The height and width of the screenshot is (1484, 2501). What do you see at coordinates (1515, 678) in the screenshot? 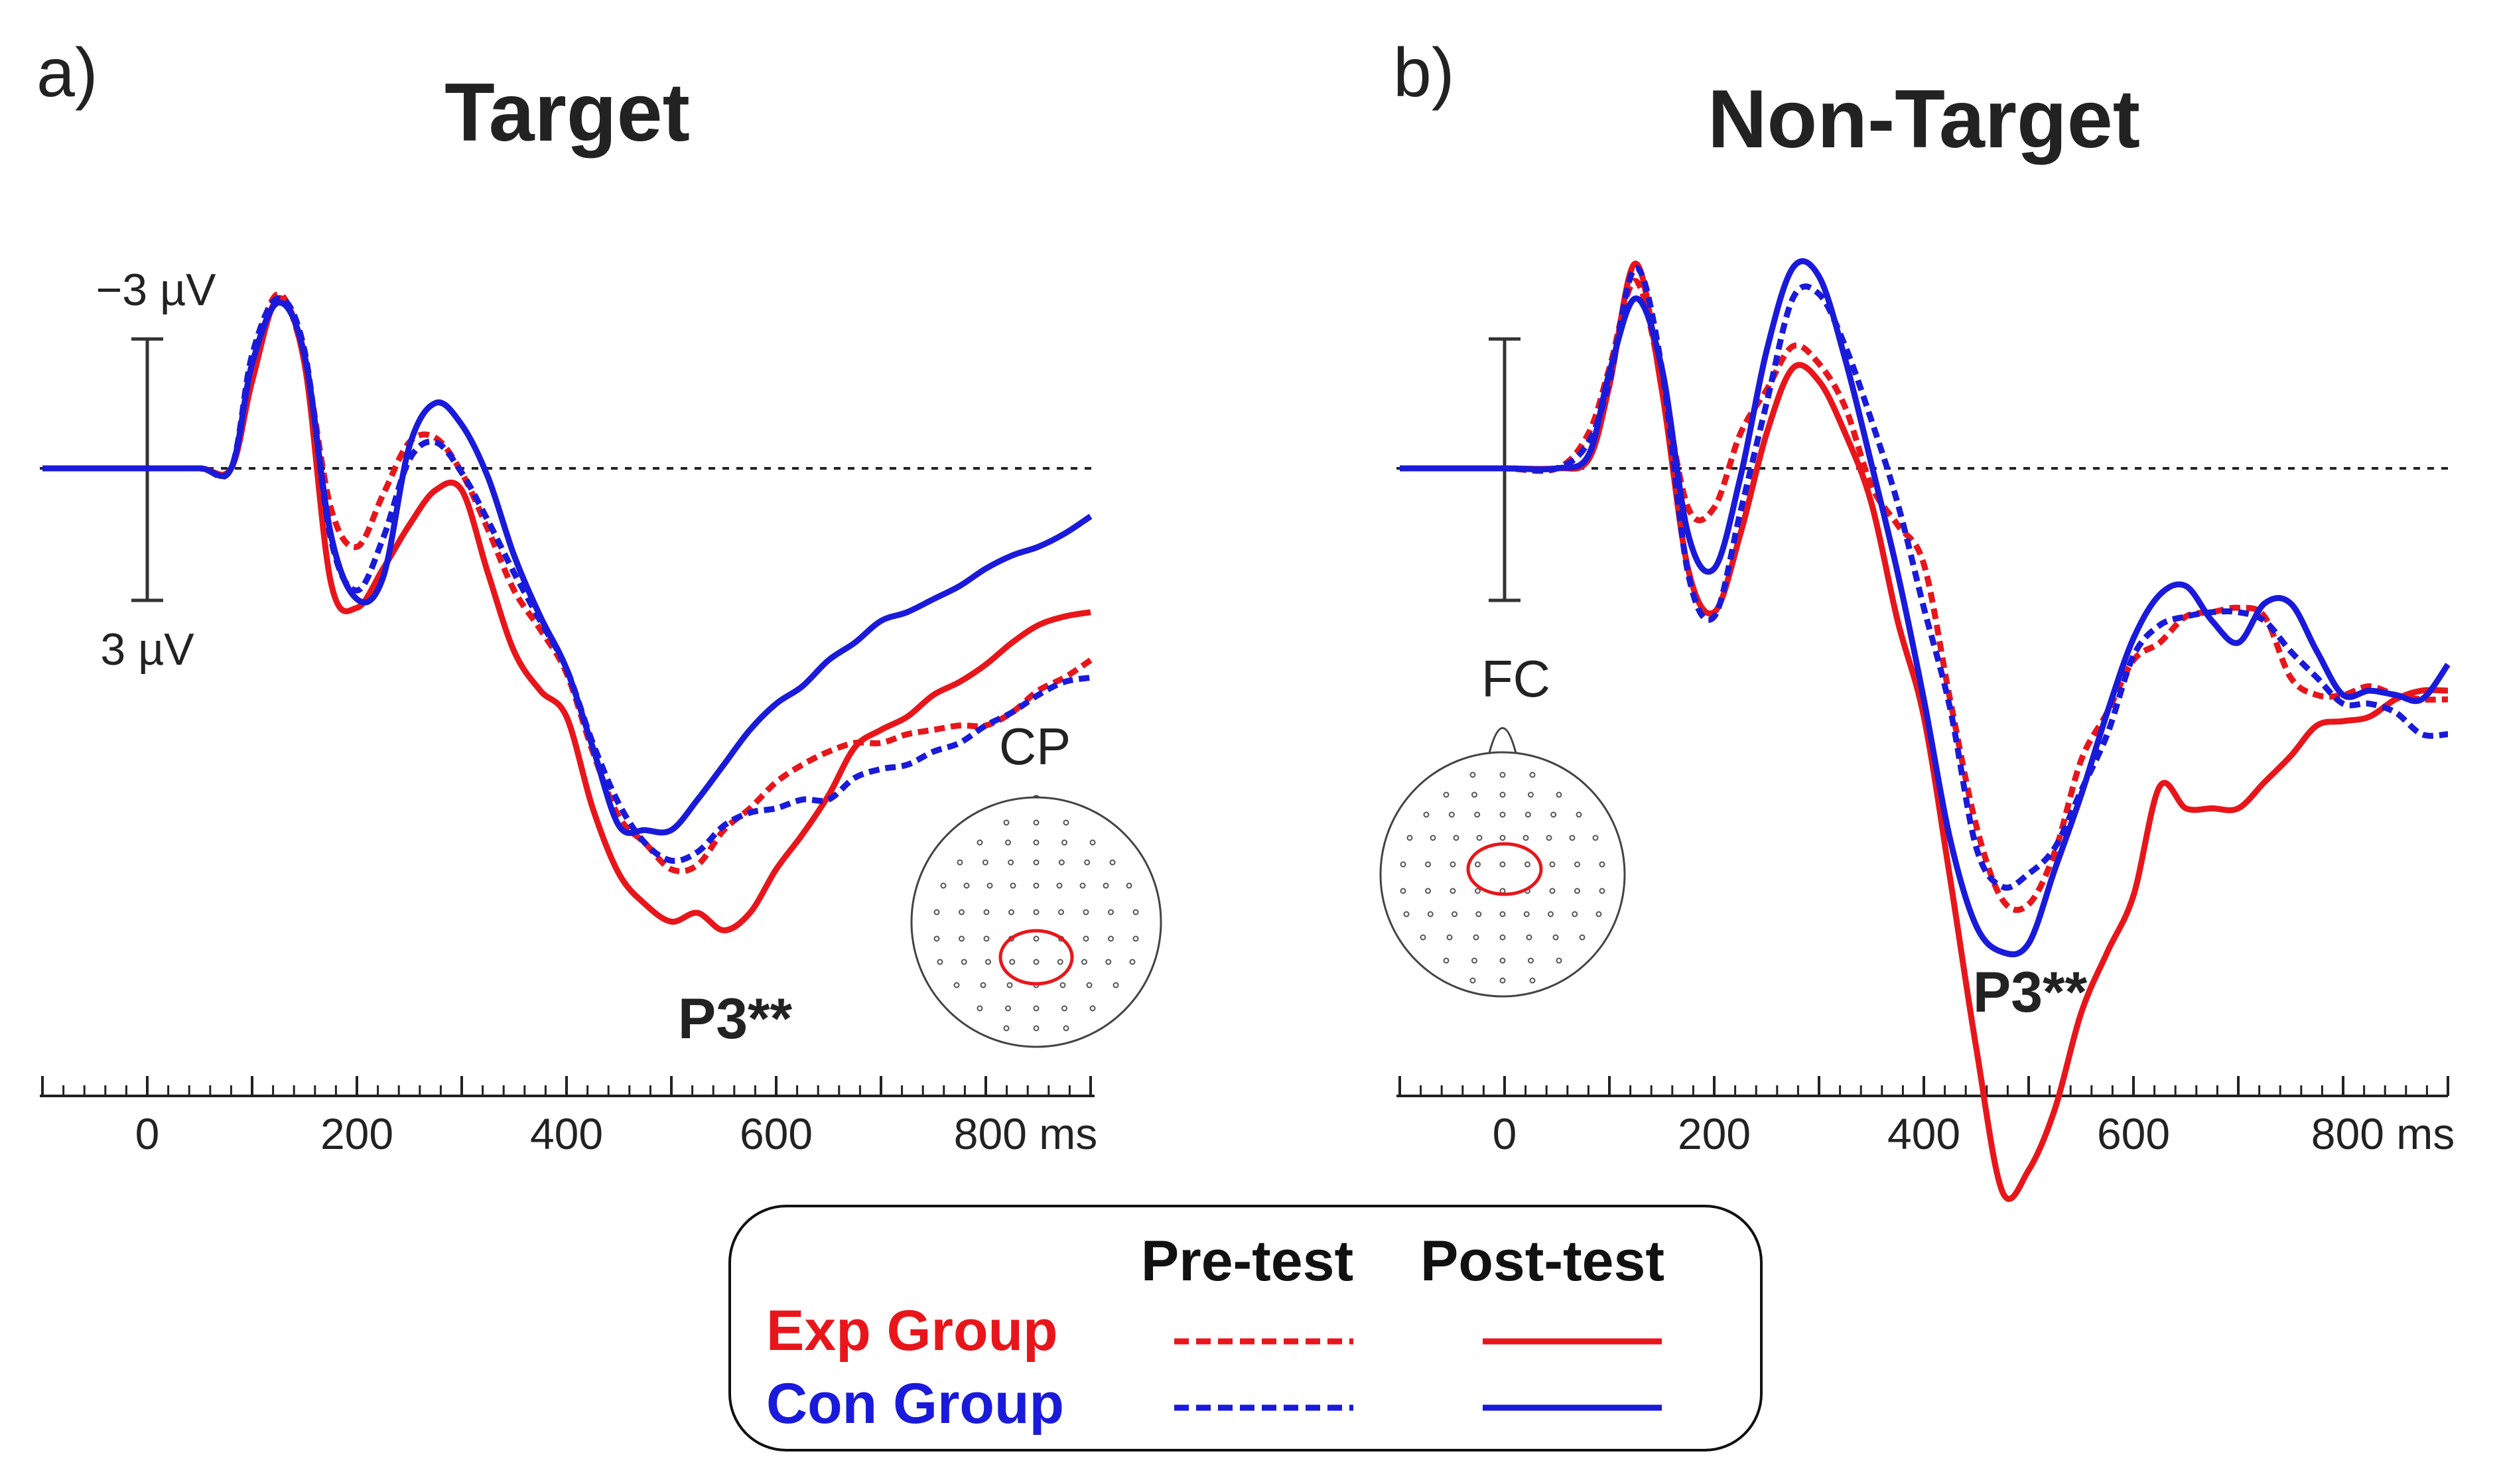
I see `region-label-fc: FC` at bounding box center [1515, 678].